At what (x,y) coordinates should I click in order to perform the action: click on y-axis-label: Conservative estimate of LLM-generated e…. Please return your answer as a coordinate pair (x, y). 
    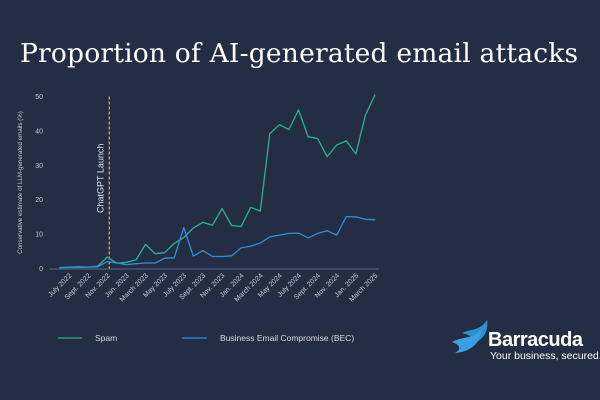
    Looking at the image, I should click on (20, 182).